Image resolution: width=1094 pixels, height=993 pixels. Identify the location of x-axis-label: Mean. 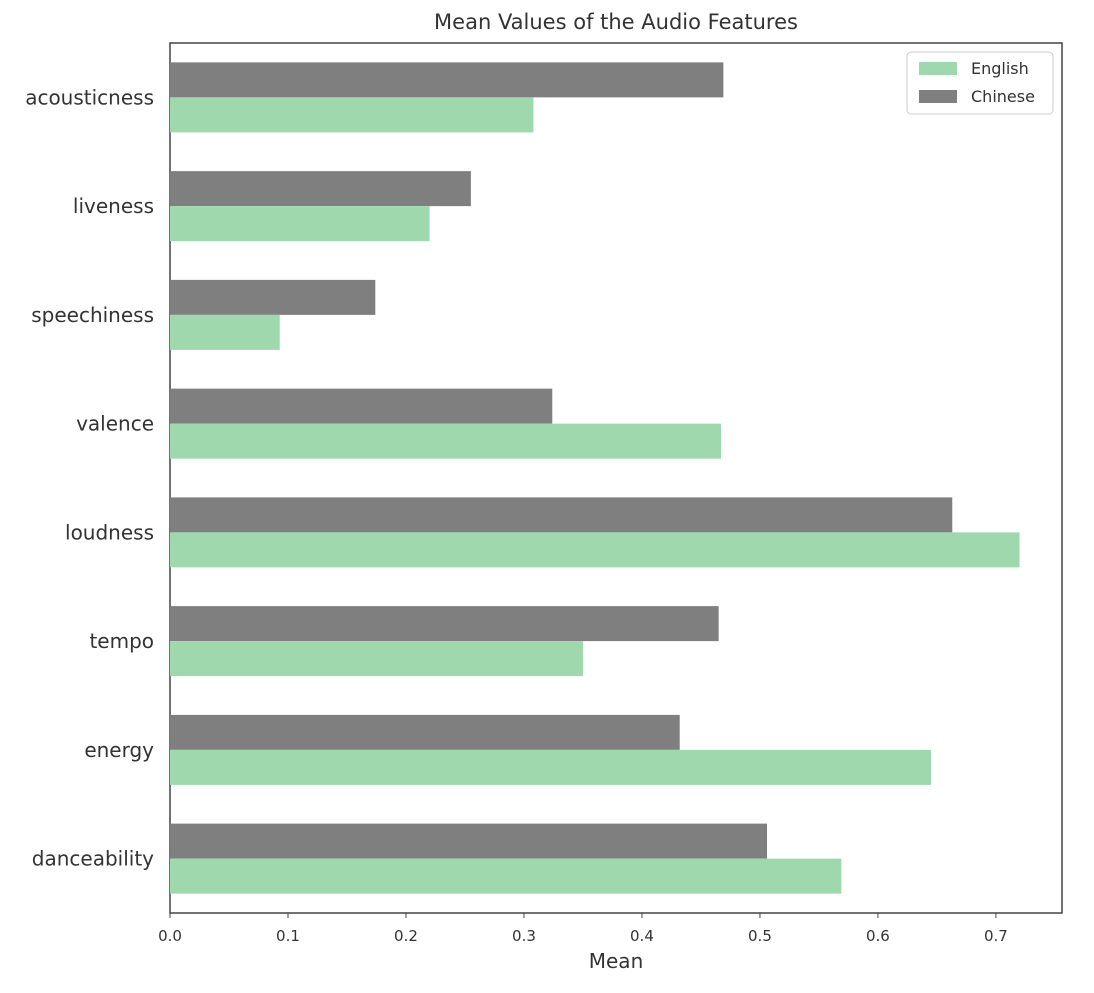
(616, 961).